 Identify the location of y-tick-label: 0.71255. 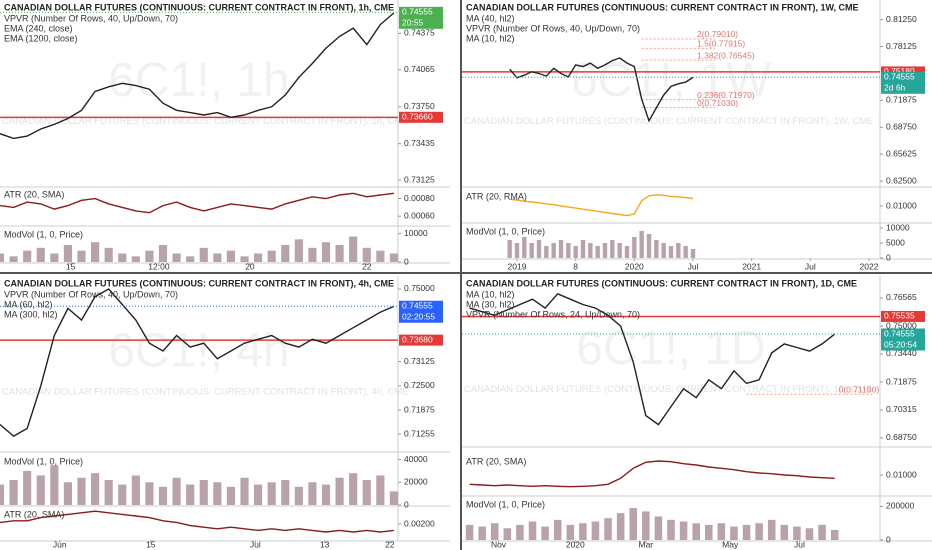
(419, 433).